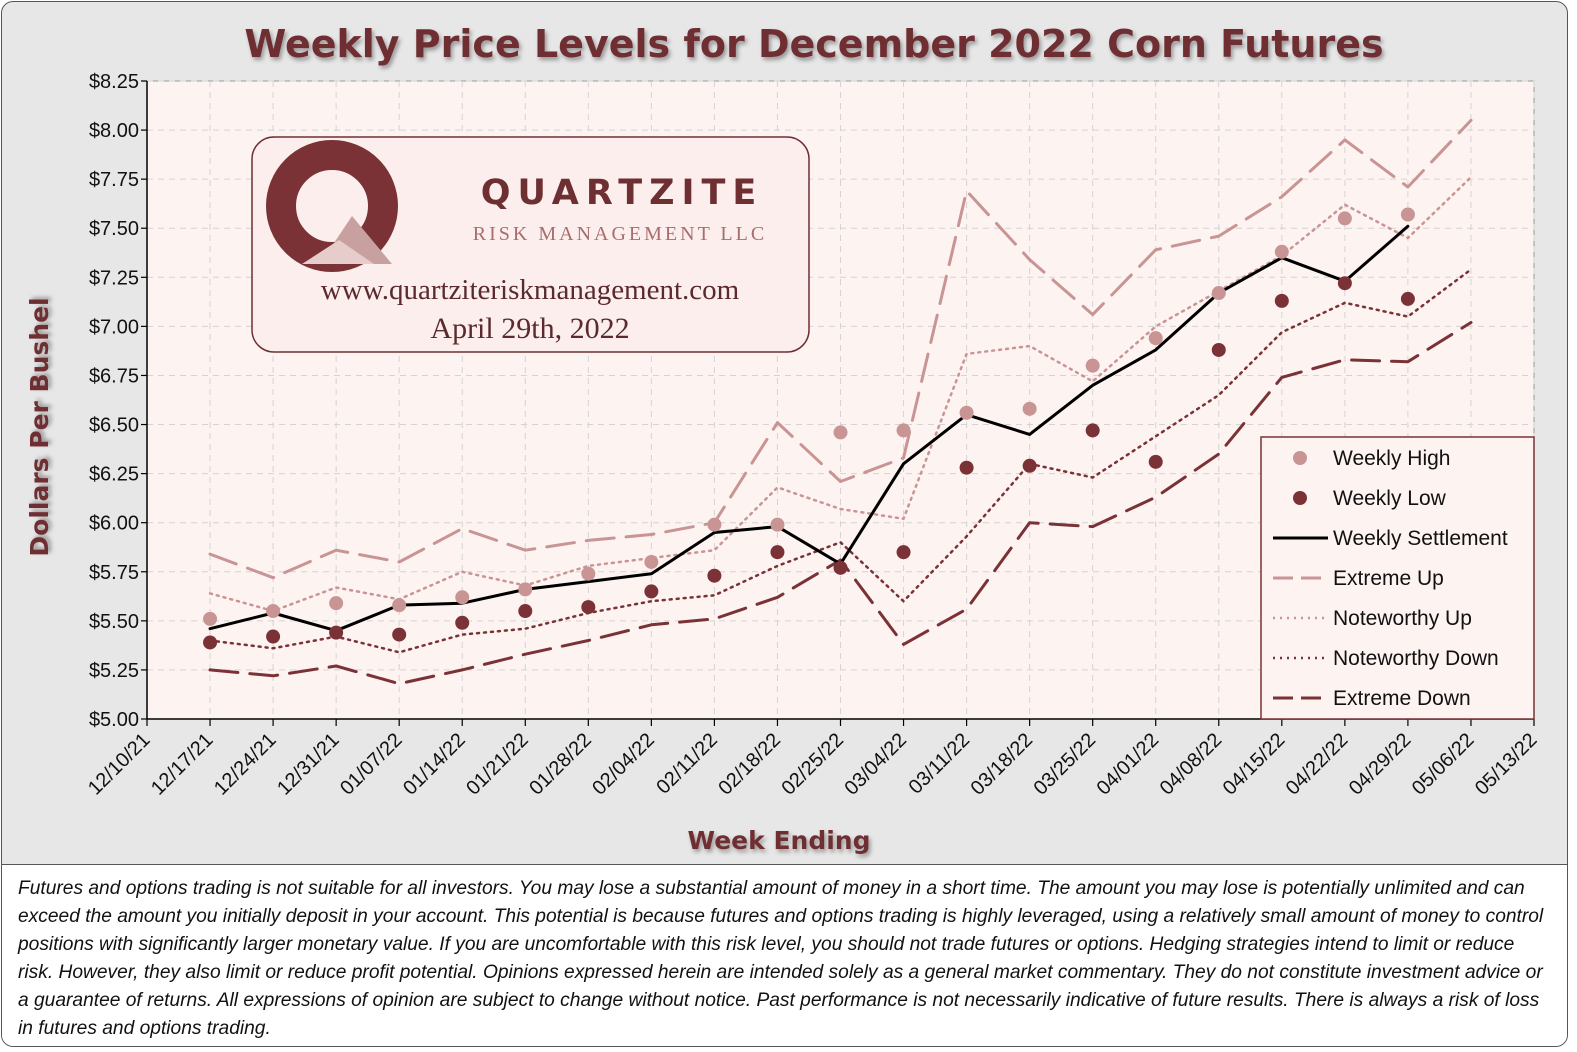  What do you see at coordinates (114, 671) in the screenshot?
I see `y-tick-label: $5.25` at bounding box center [114, 671].